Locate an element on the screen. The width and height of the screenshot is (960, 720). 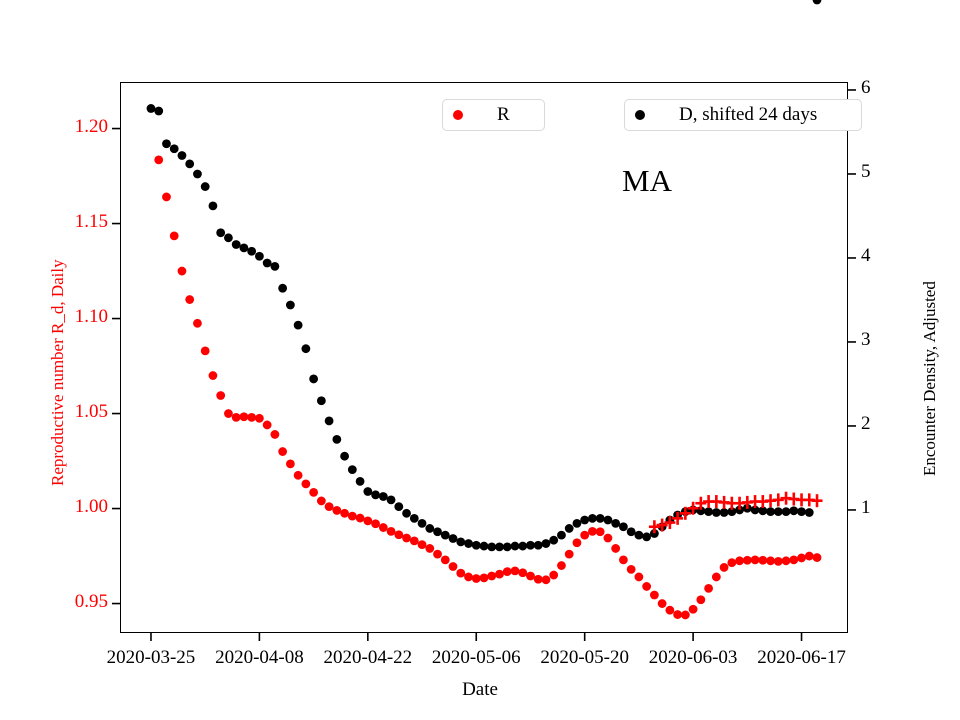
y-tick-label-right: 5 is located at coordinates (866, 171).